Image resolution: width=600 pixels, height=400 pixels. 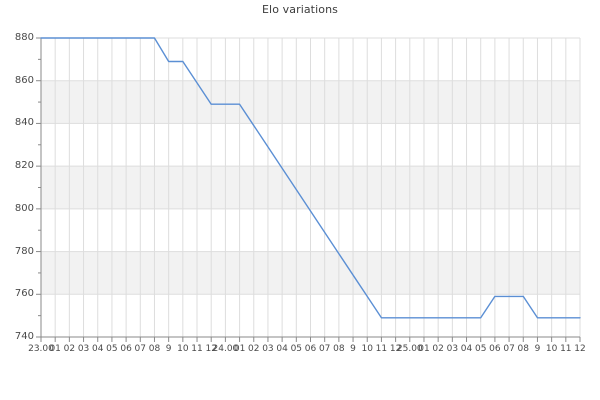 I want to click on y-axis-tick-label: 880, so click(x=24, y=37).